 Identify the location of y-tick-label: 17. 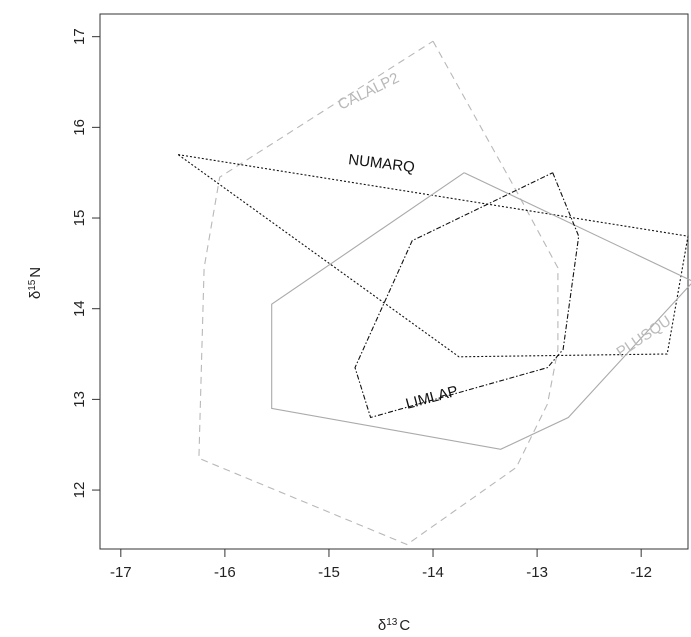
(79, 36).